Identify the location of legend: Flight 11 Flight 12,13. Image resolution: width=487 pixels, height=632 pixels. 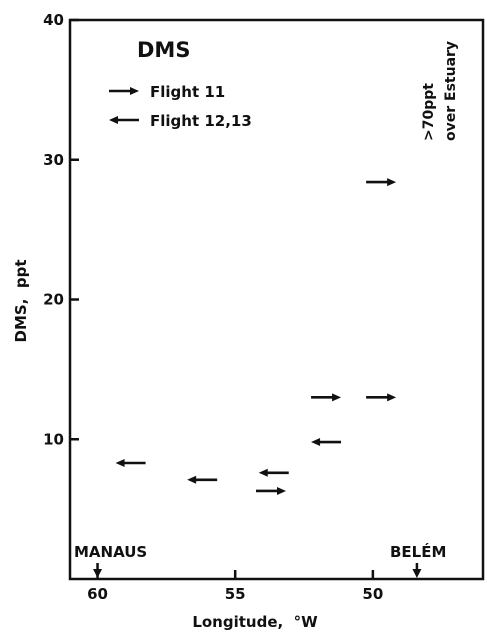
(180, 106).